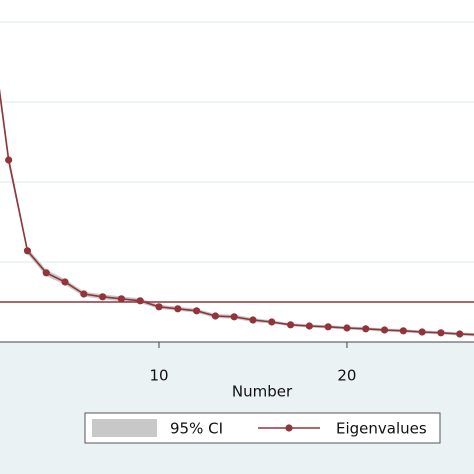 Image resolution: width=474 pixels, height=474 pixels. I want to click on x-tick-label: 20, so click(346, 376).